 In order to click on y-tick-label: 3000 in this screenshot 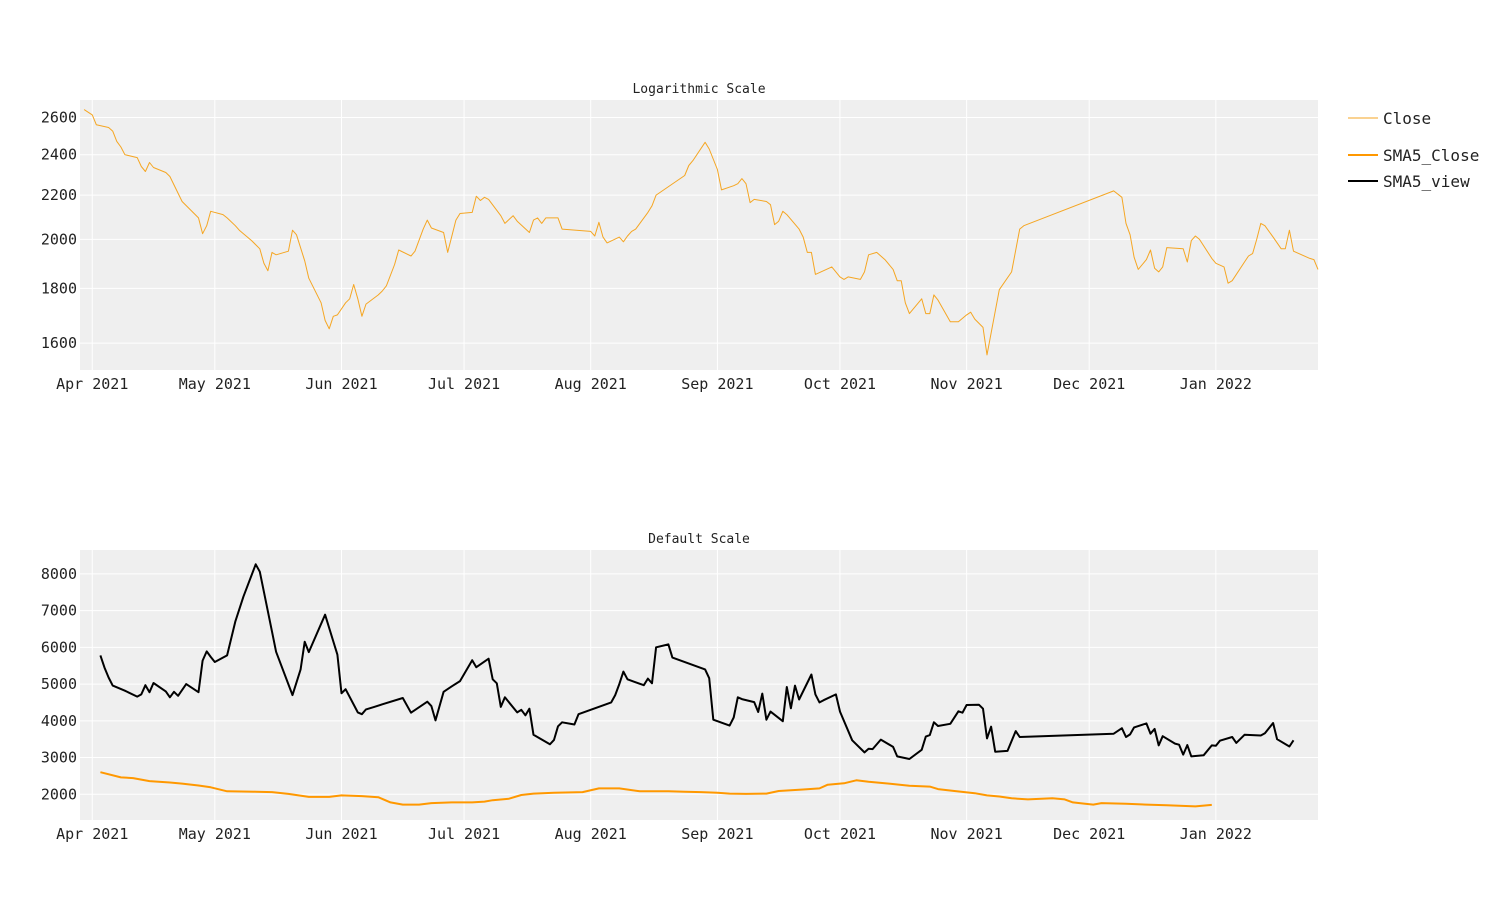, I will do `click(59, 758)`.